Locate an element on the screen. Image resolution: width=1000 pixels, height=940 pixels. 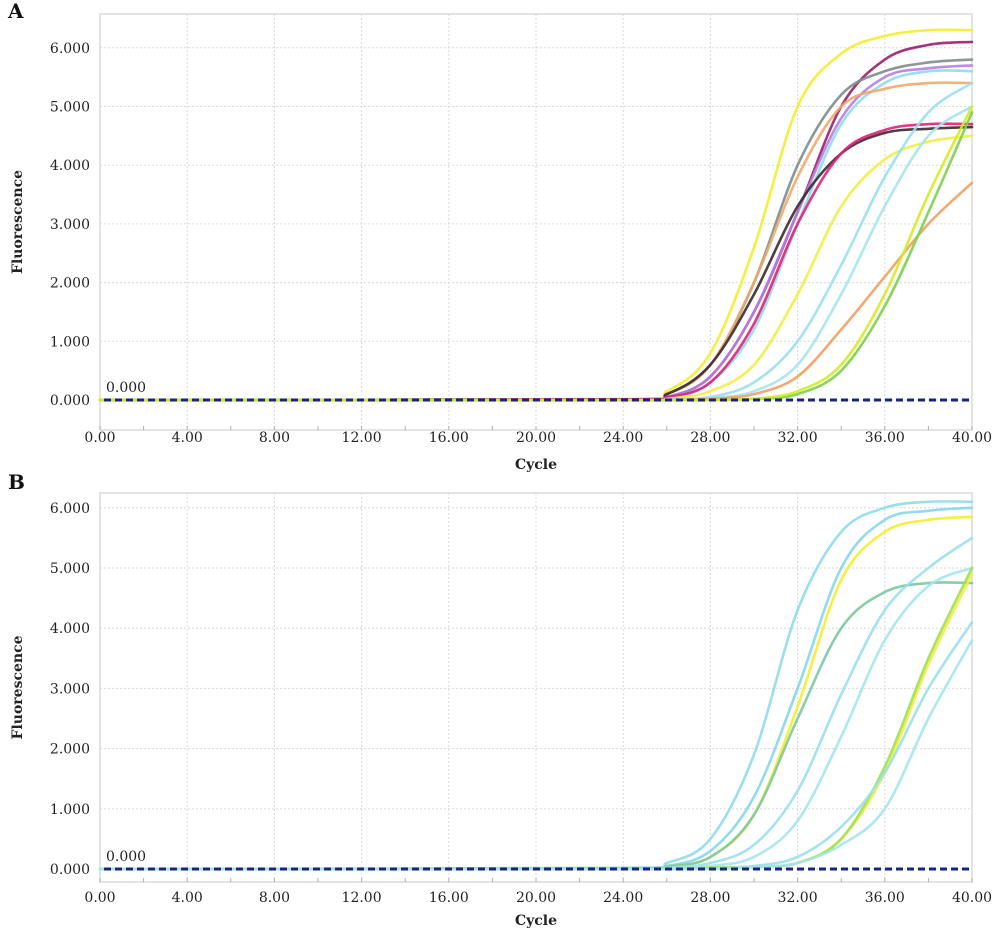
panel-label: B is located at coordinates (16, 482).